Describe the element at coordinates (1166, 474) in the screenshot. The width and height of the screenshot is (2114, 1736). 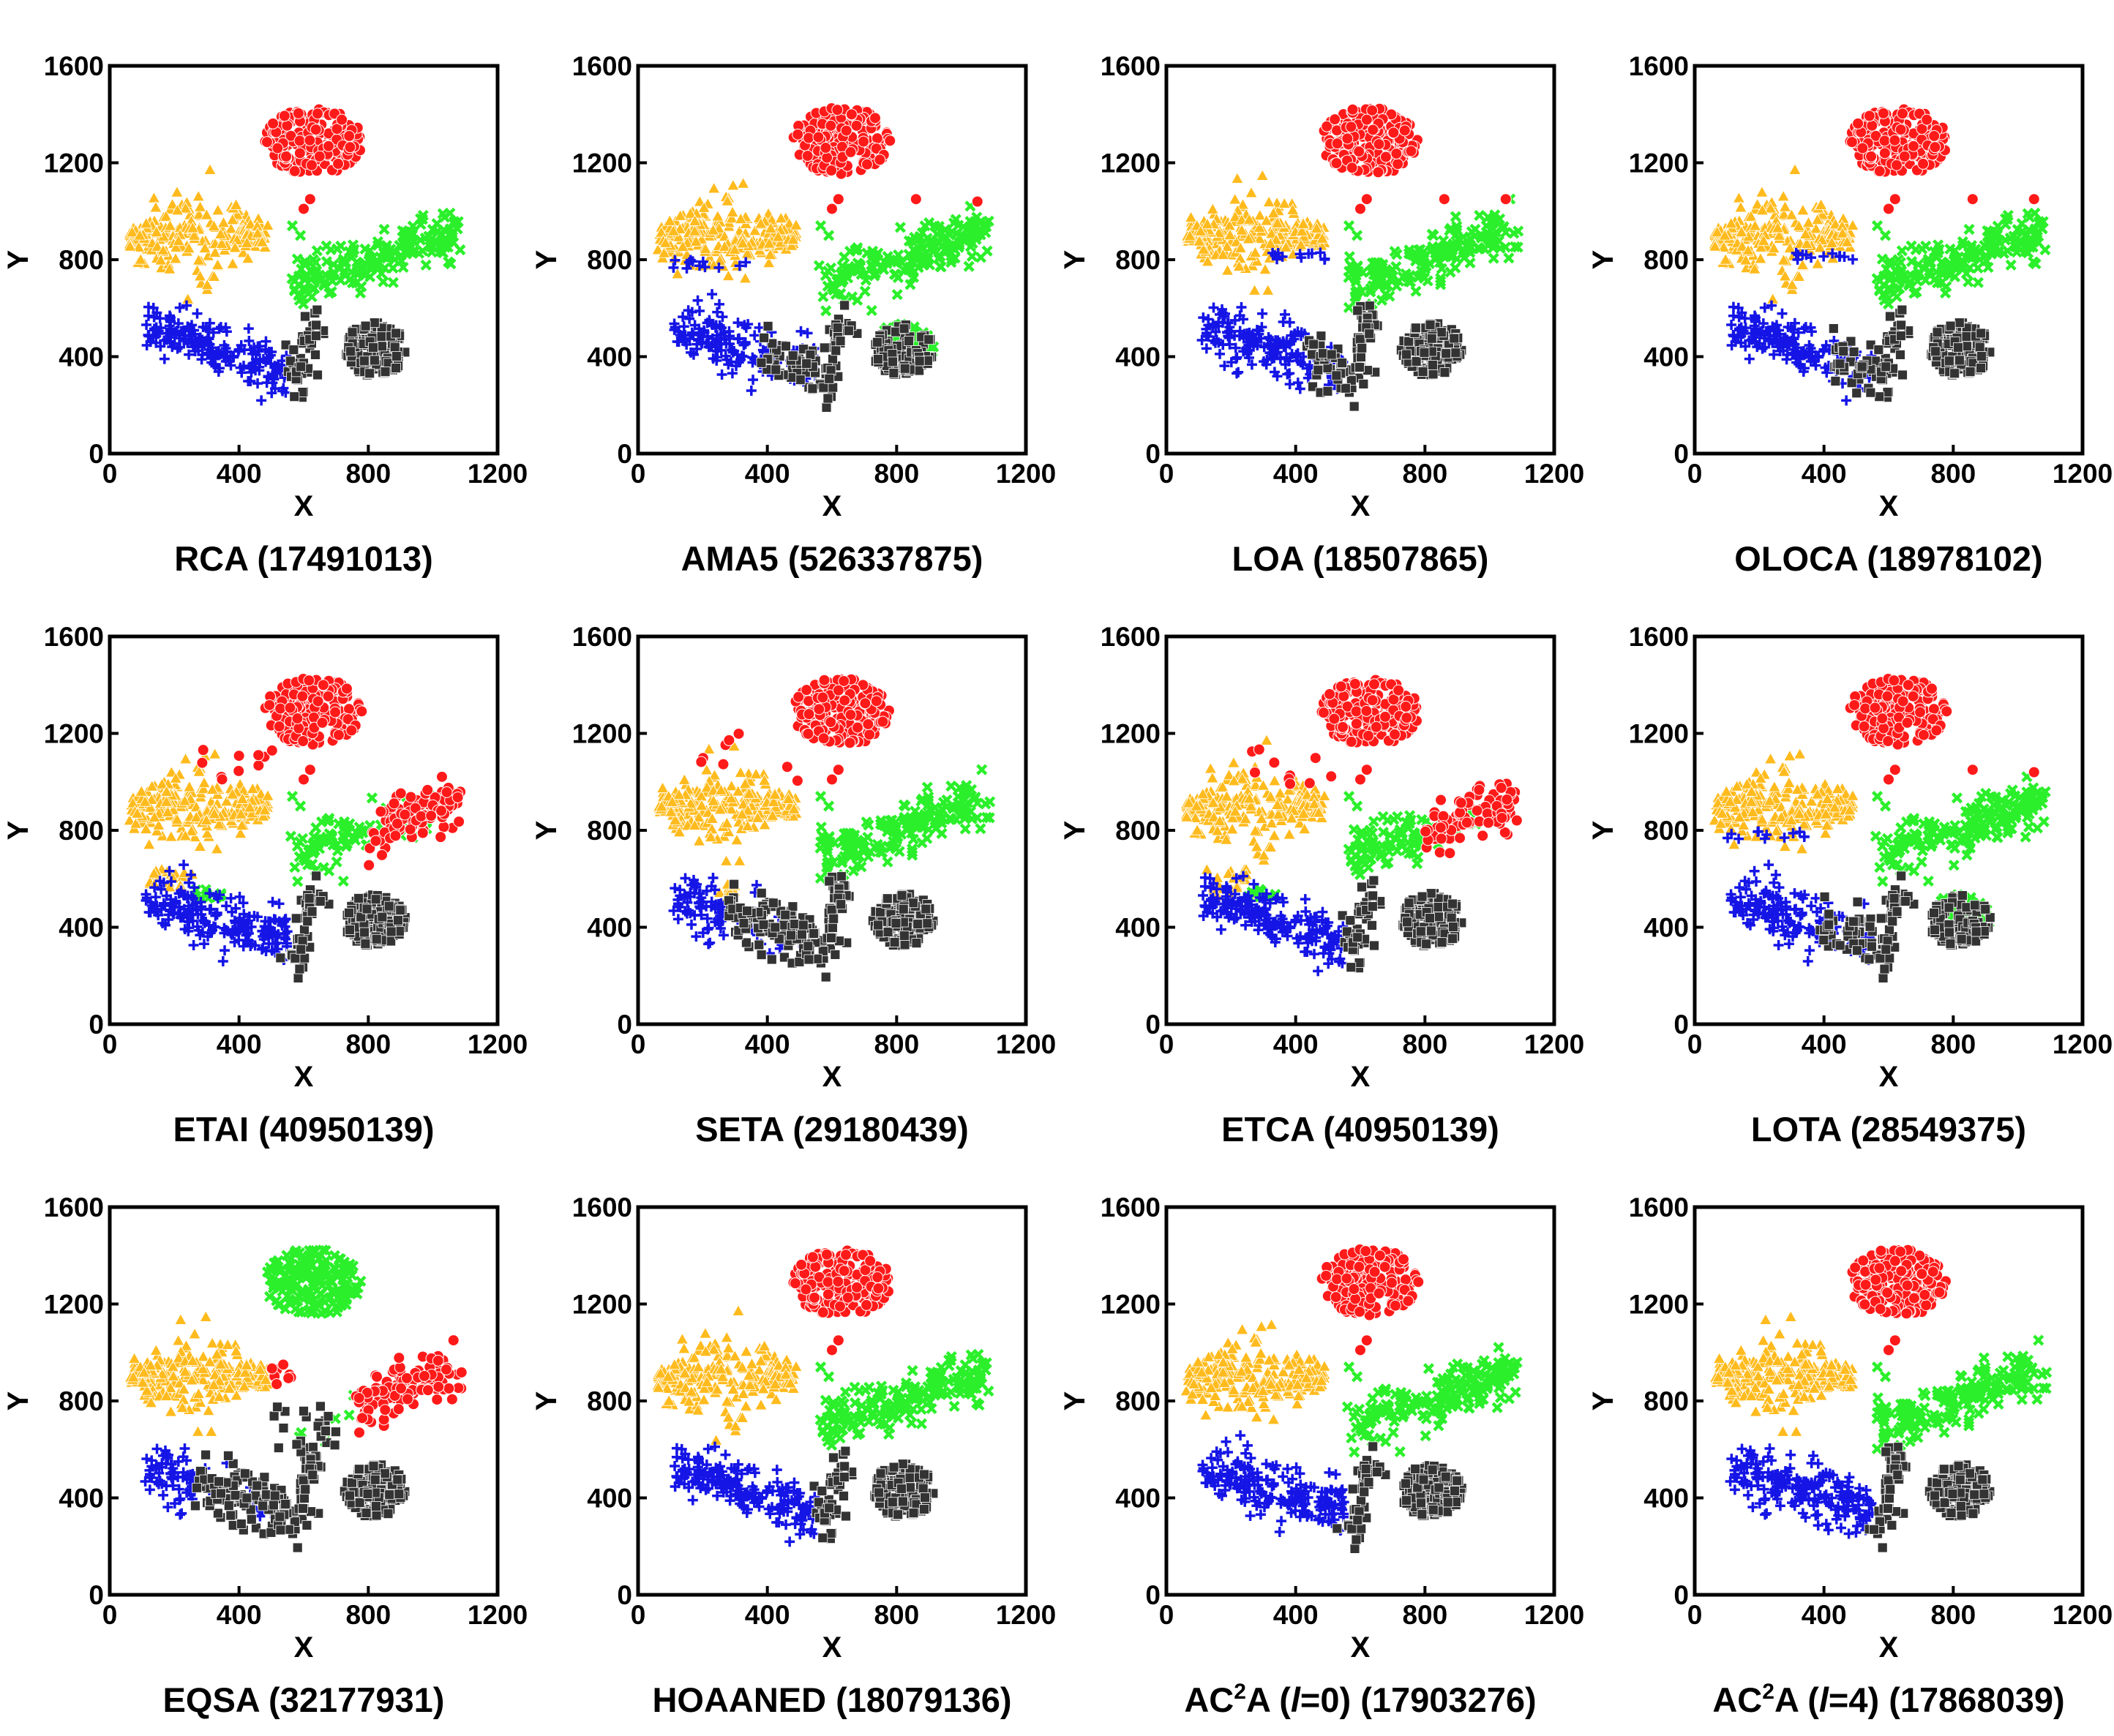
I see `x-tick-label: 0` at that location.